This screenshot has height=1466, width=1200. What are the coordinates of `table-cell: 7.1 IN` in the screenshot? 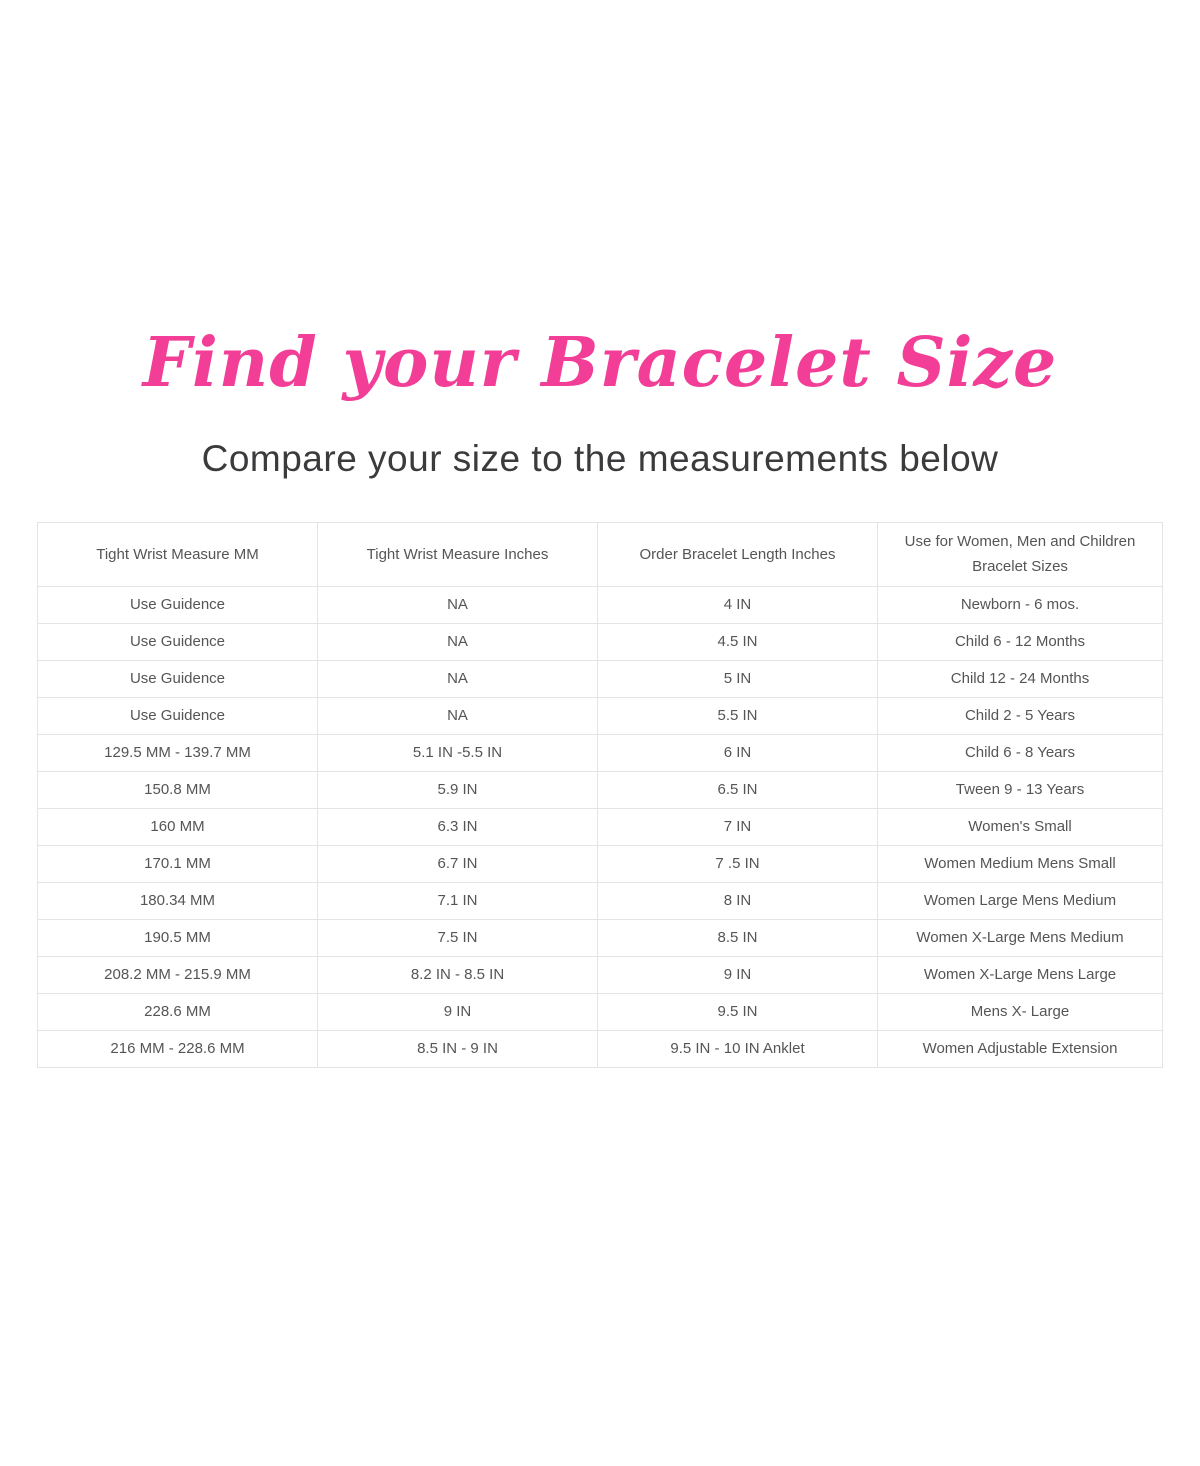 It's located at (457, 900).